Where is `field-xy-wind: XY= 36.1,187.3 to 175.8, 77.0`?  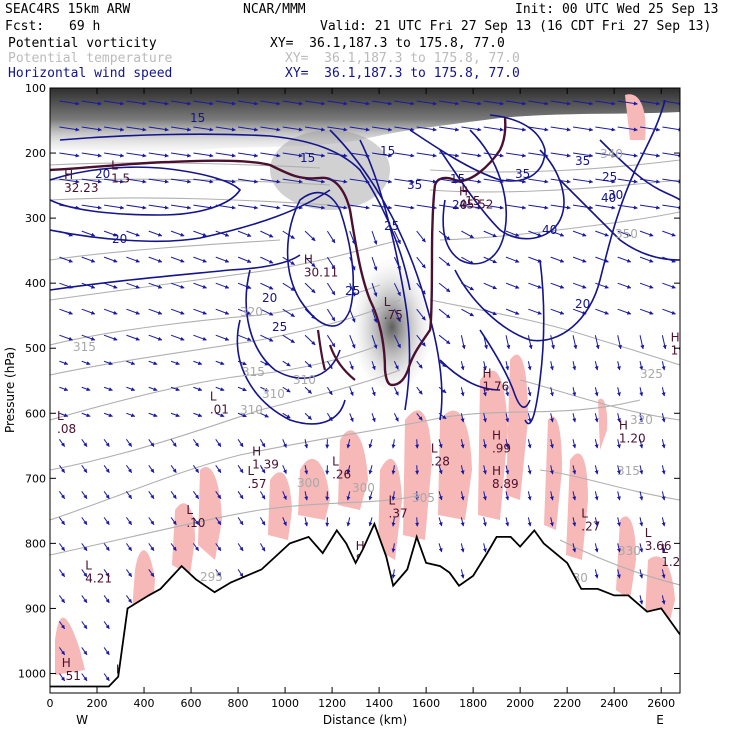
field-xy-wind: XY= 36.1,187.3 to 175.8, 77.0 is located at coordinates (402, 73).